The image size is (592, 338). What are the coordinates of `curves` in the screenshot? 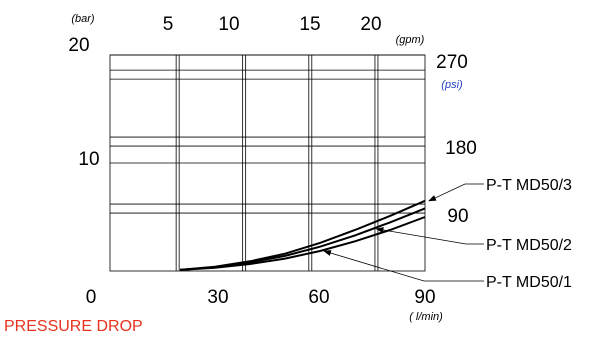 It's located at (302, 235).